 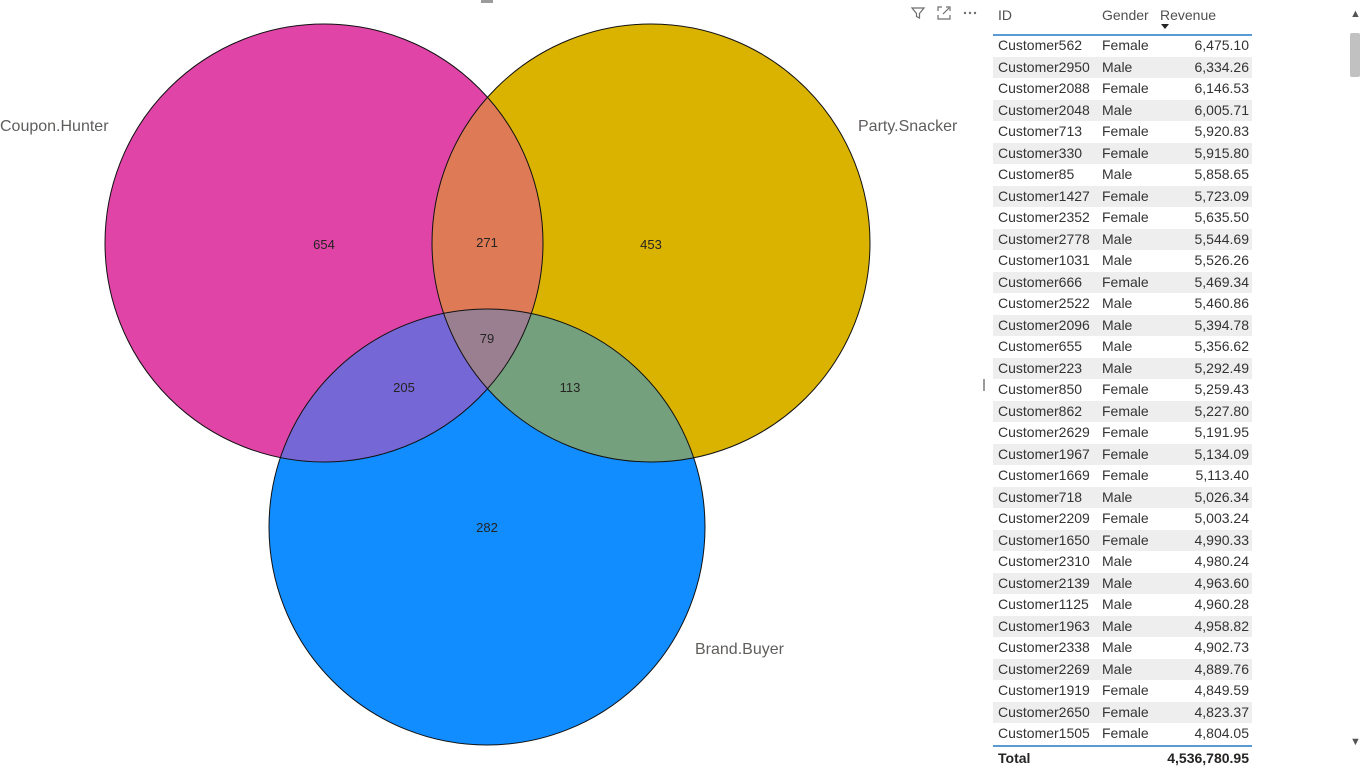 What do you see at coordinates (1122, 261) in the screenshot?
I see `table-row: Customer1031 Male 5,526.26` at bounding box center [1122, 261].